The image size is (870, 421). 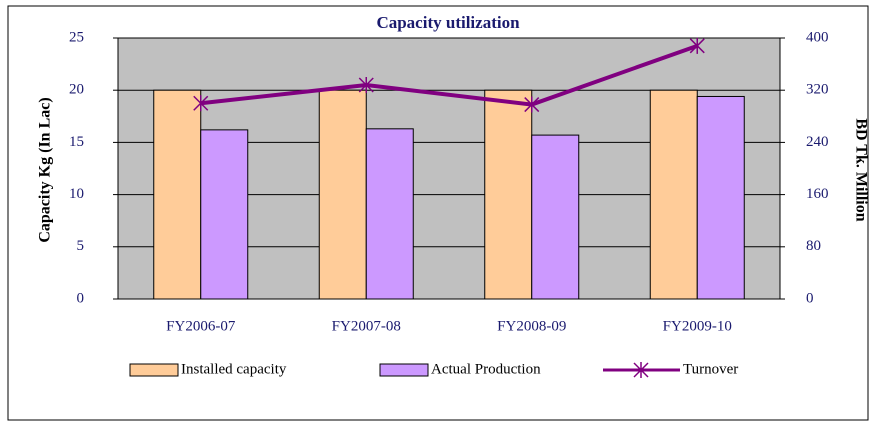 What do you see at coordinates (76, 90) in the screenshot?
I see `y-tick-label: 20` at bounding box center [76, 90].